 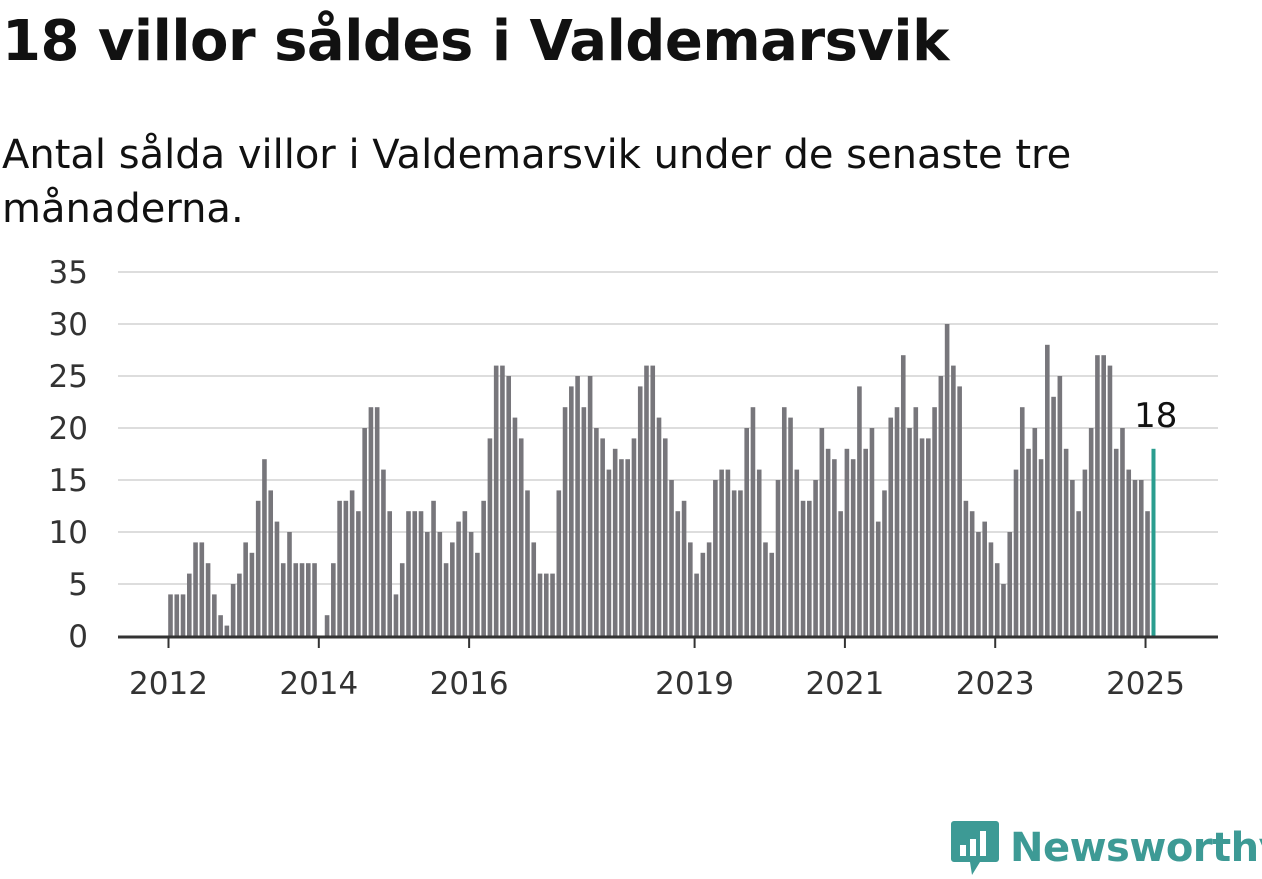 I want to click on y-tick-label: 25, so click(x=68, y=377).